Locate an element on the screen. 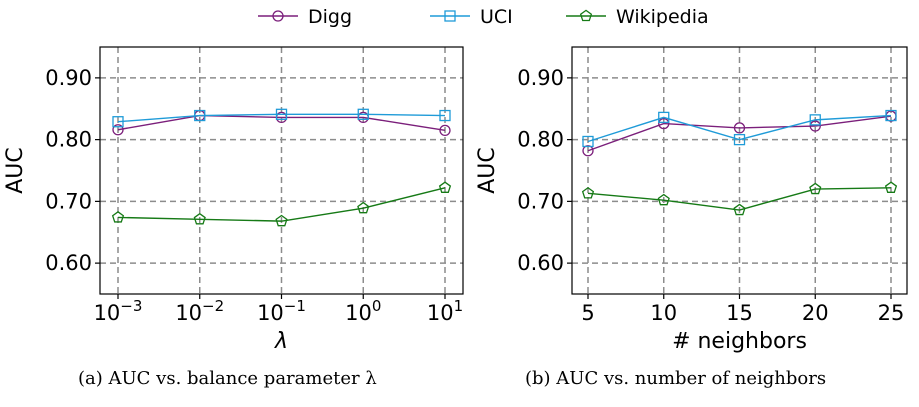 The image size is (919, 407). x-tick-exponent: −3 is located at coordinates (131, 306).